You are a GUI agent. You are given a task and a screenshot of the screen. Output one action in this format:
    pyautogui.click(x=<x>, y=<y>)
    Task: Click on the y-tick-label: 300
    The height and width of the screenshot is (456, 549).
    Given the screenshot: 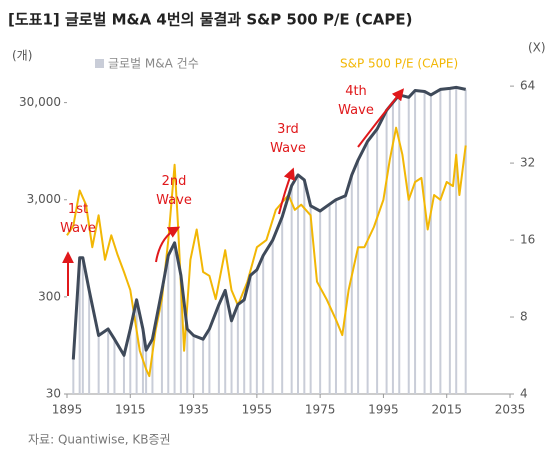 What is the action you would take?
    pyautogui.click(x=49, y=296)
    